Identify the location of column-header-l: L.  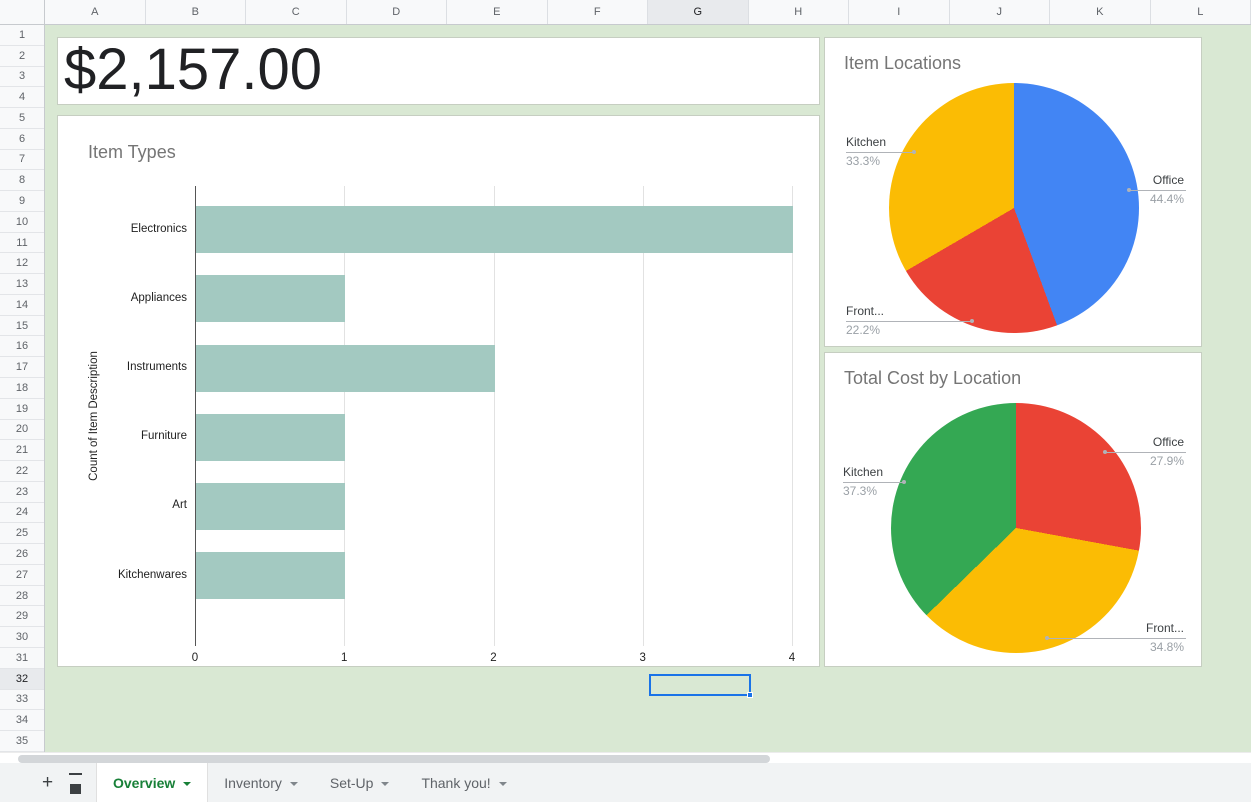
(1201, 12).